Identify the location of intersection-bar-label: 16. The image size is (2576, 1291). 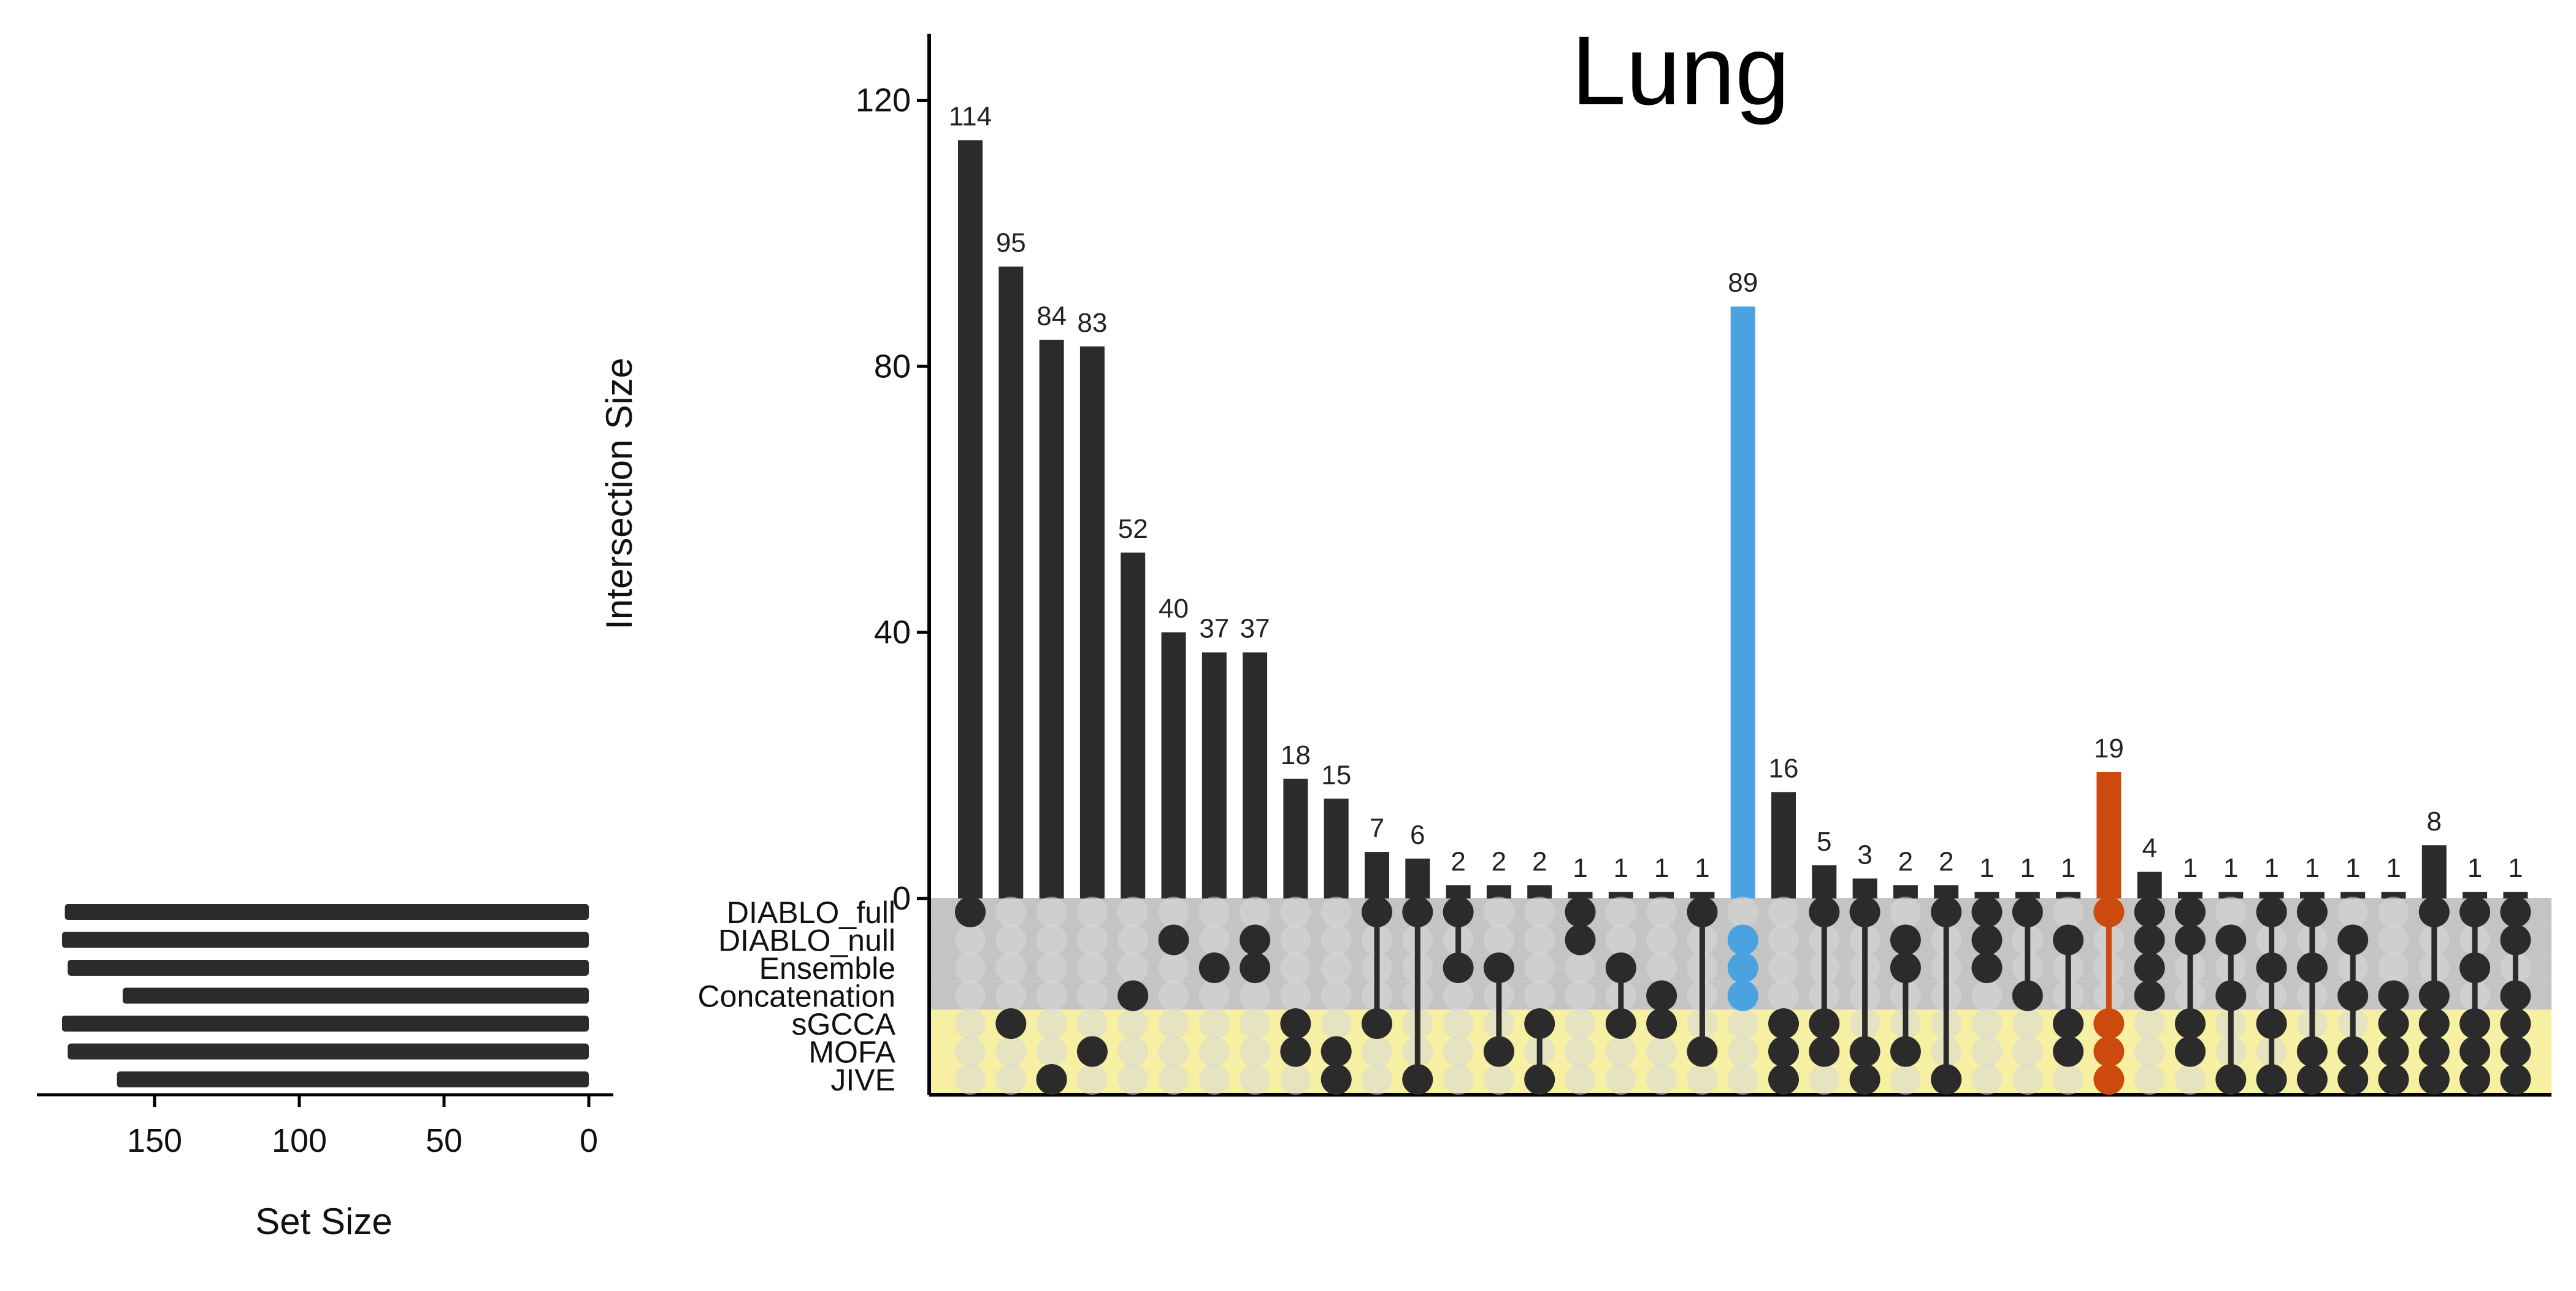
(1784, 768).